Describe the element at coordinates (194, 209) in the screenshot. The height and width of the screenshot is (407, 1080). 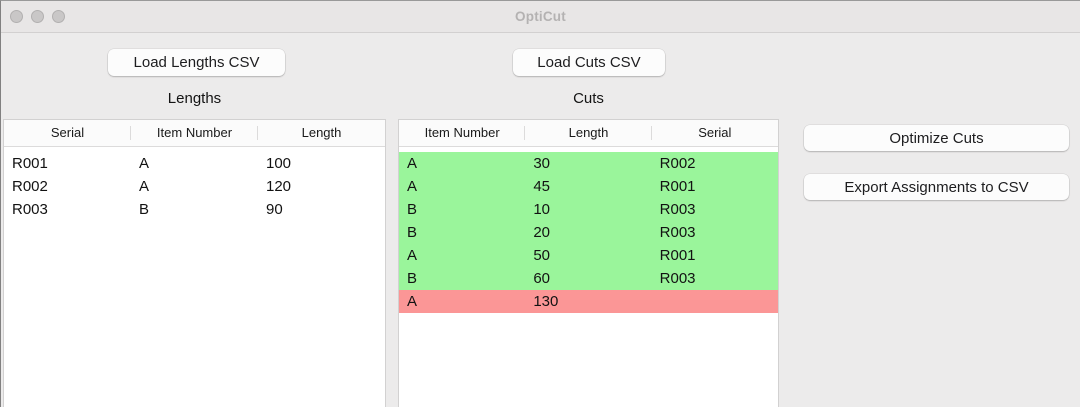
I see `table-row: R003 B 90` at that location.